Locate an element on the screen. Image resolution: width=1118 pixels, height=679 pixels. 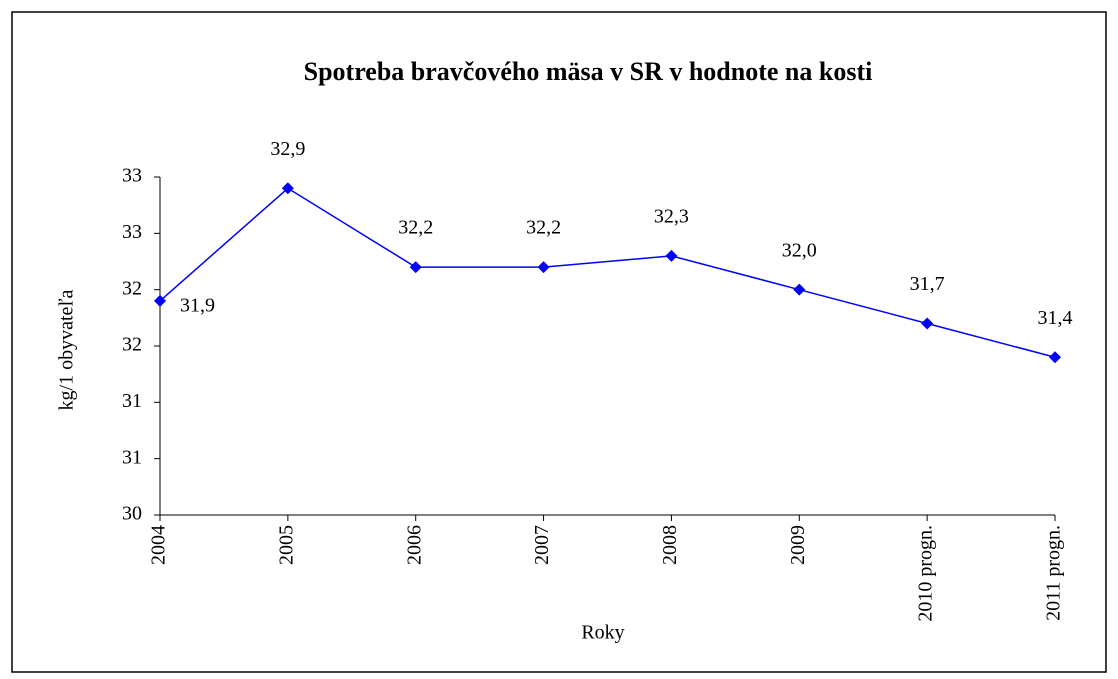
x-axis-label: Roky is located at coordinates (602, 633).